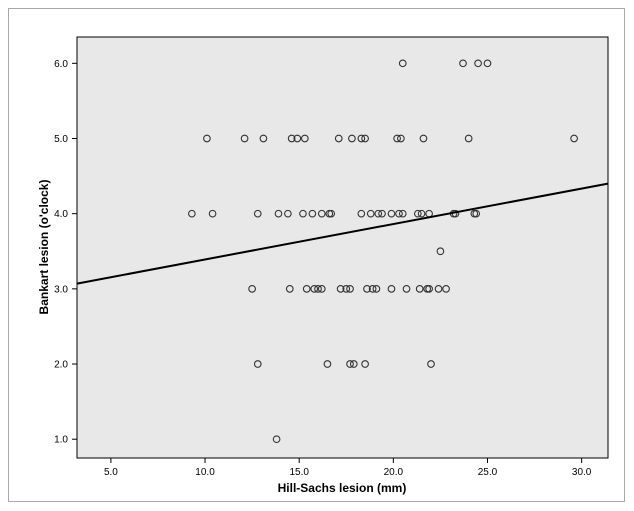  What do you see at coordinates (44, 247) in the screenshot?
I see `y-axis-title: Bankart lesion (o'clock)` at bounding box center [44, 247].